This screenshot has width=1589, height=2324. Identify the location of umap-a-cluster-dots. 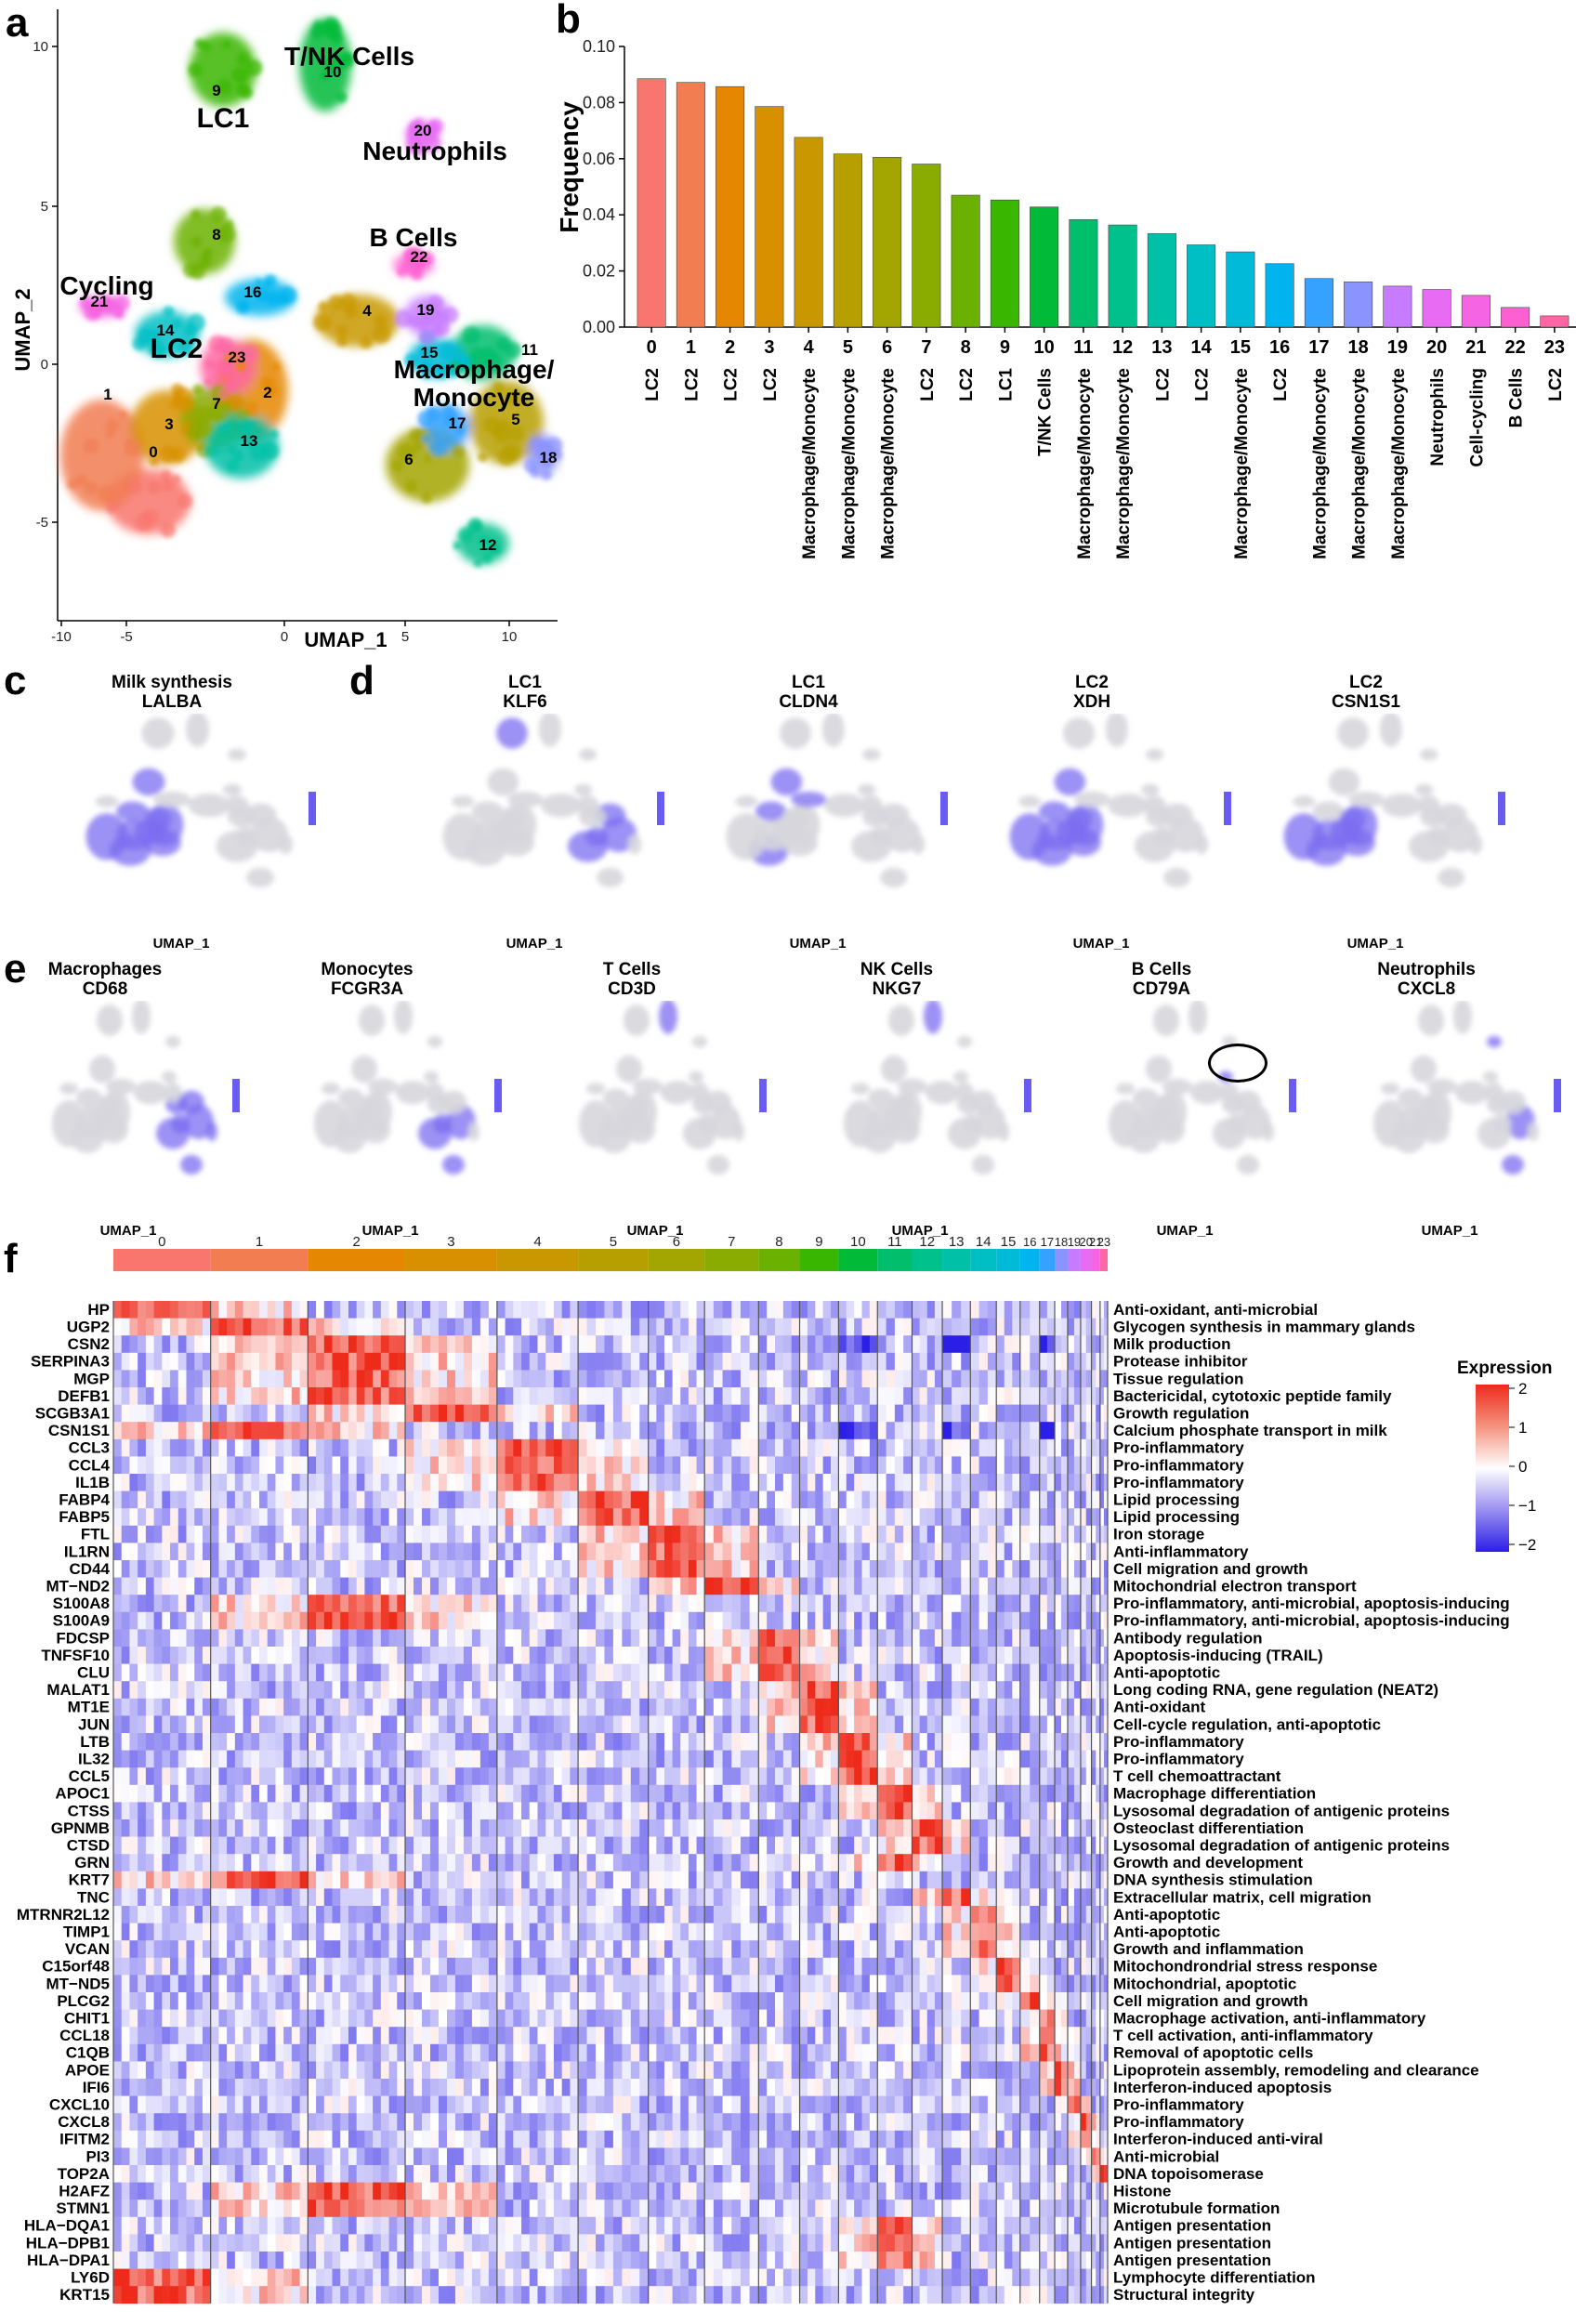
(315, 293).